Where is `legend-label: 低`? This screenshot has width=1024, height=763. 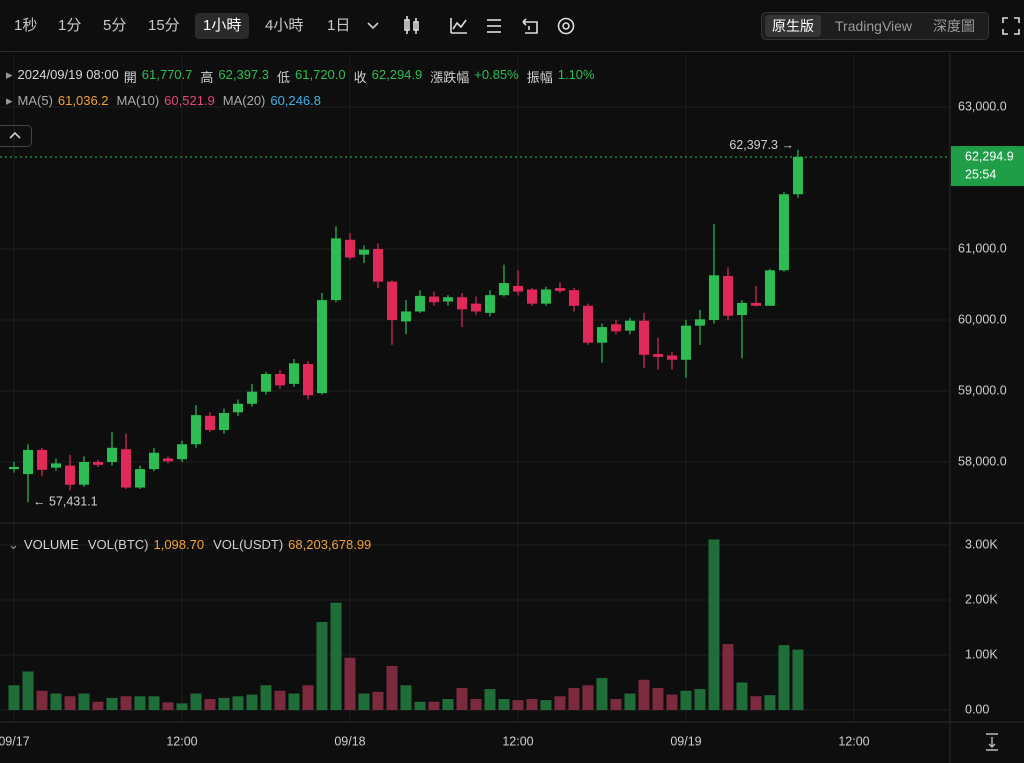 legend-label: 低 is located at coordinates (284, 77).